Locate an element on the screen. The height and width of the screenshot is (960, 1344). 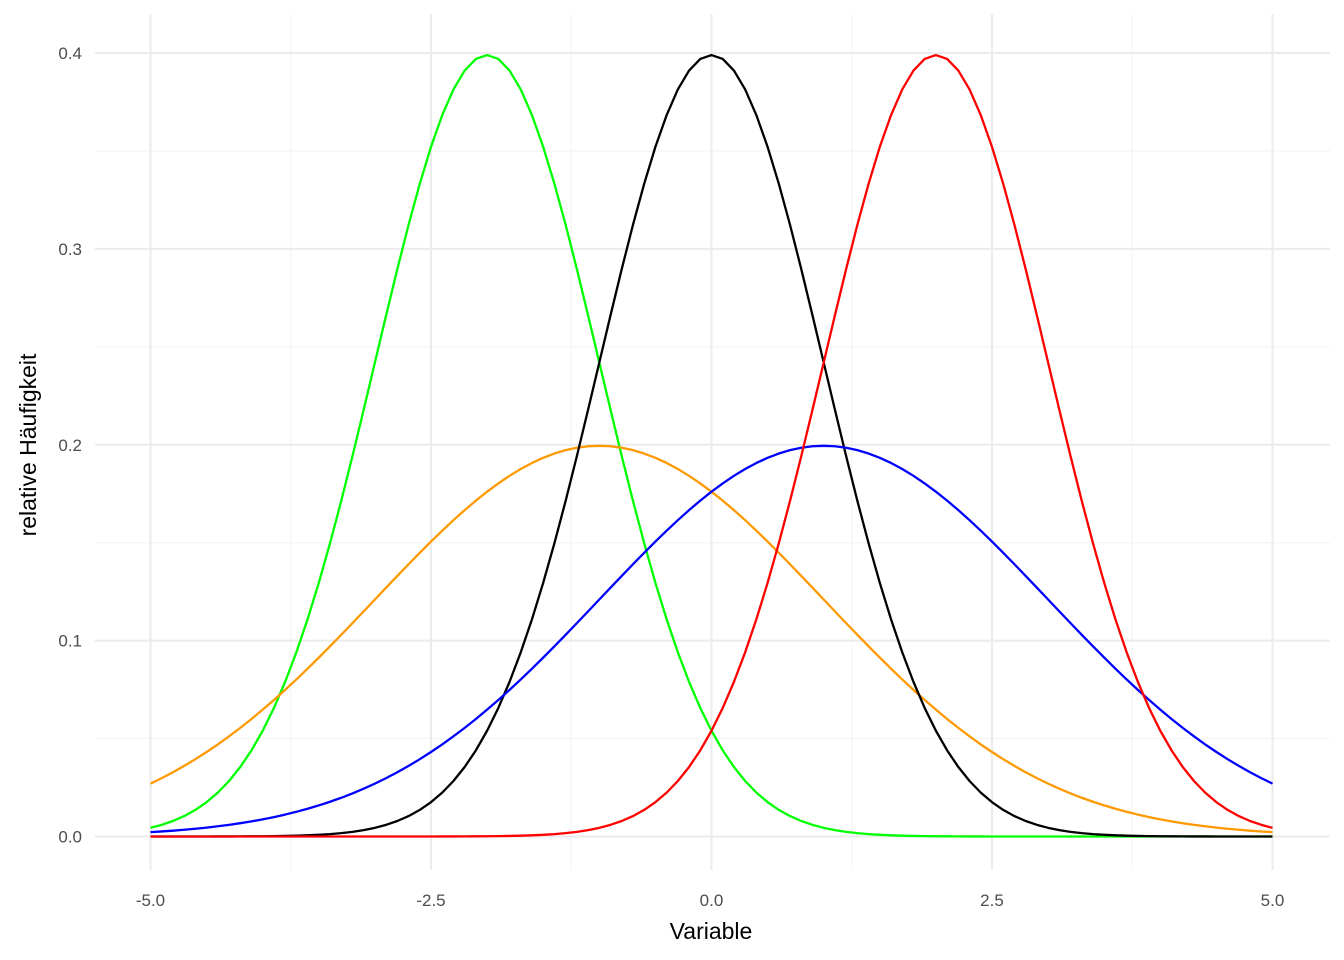
y-tick-label: 0.1 is located at coordinates (70, 641).